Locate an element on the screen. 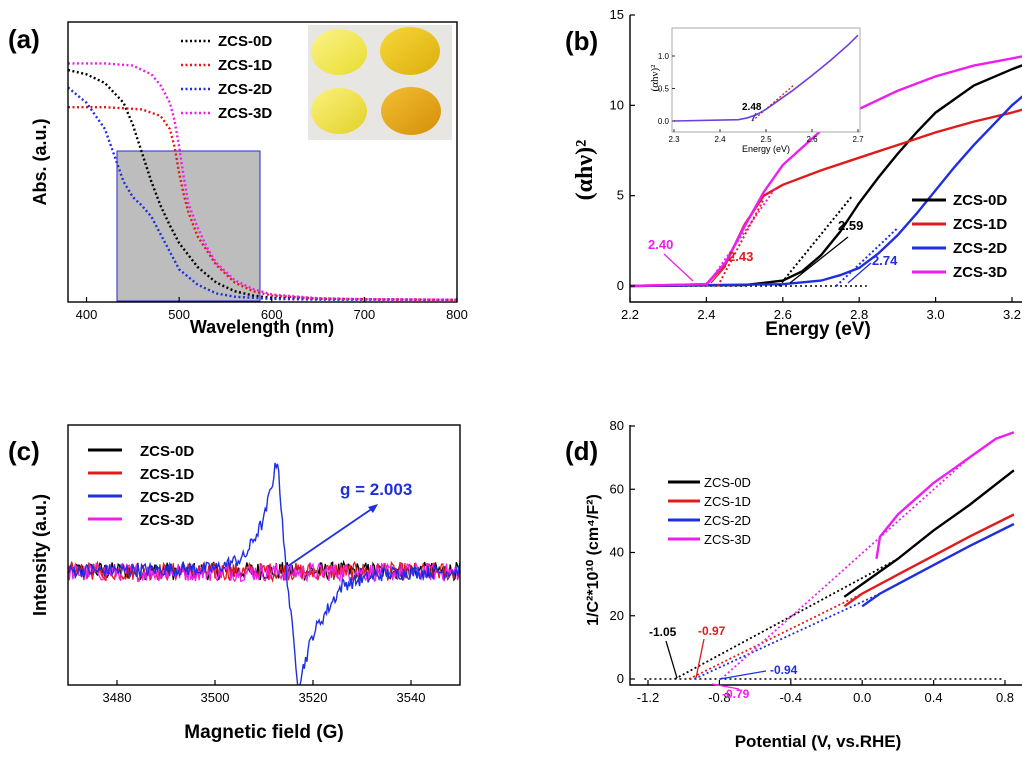  legend-c-label-1d: ZCS-1D is located at coordinates (167, 474).